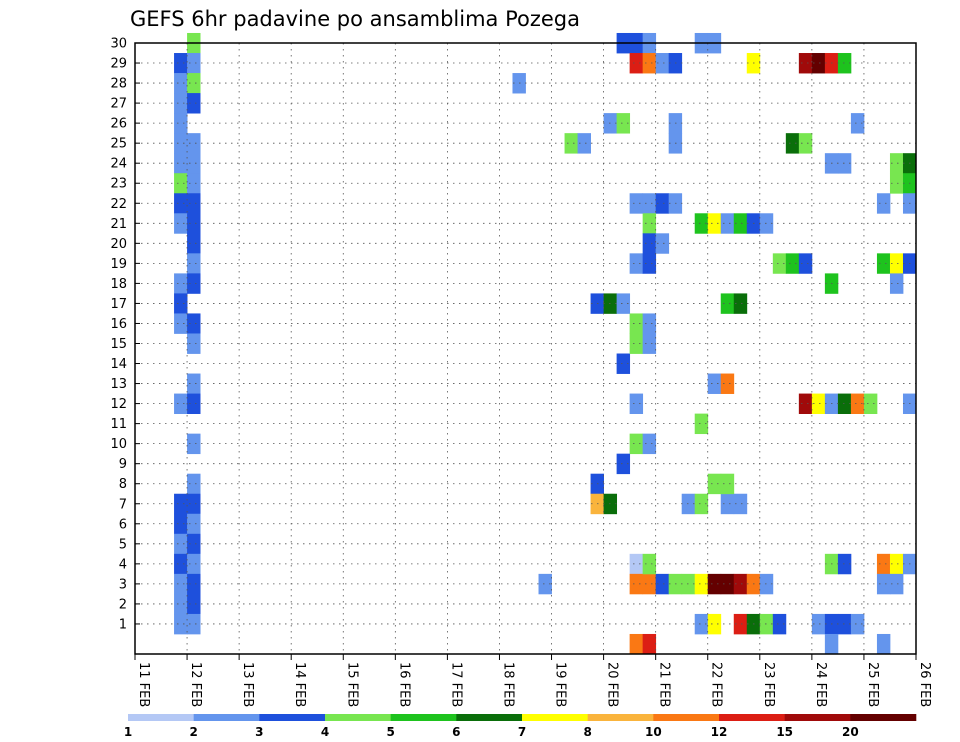  I want to click on y-tick-label: 21, so click(118, 224).